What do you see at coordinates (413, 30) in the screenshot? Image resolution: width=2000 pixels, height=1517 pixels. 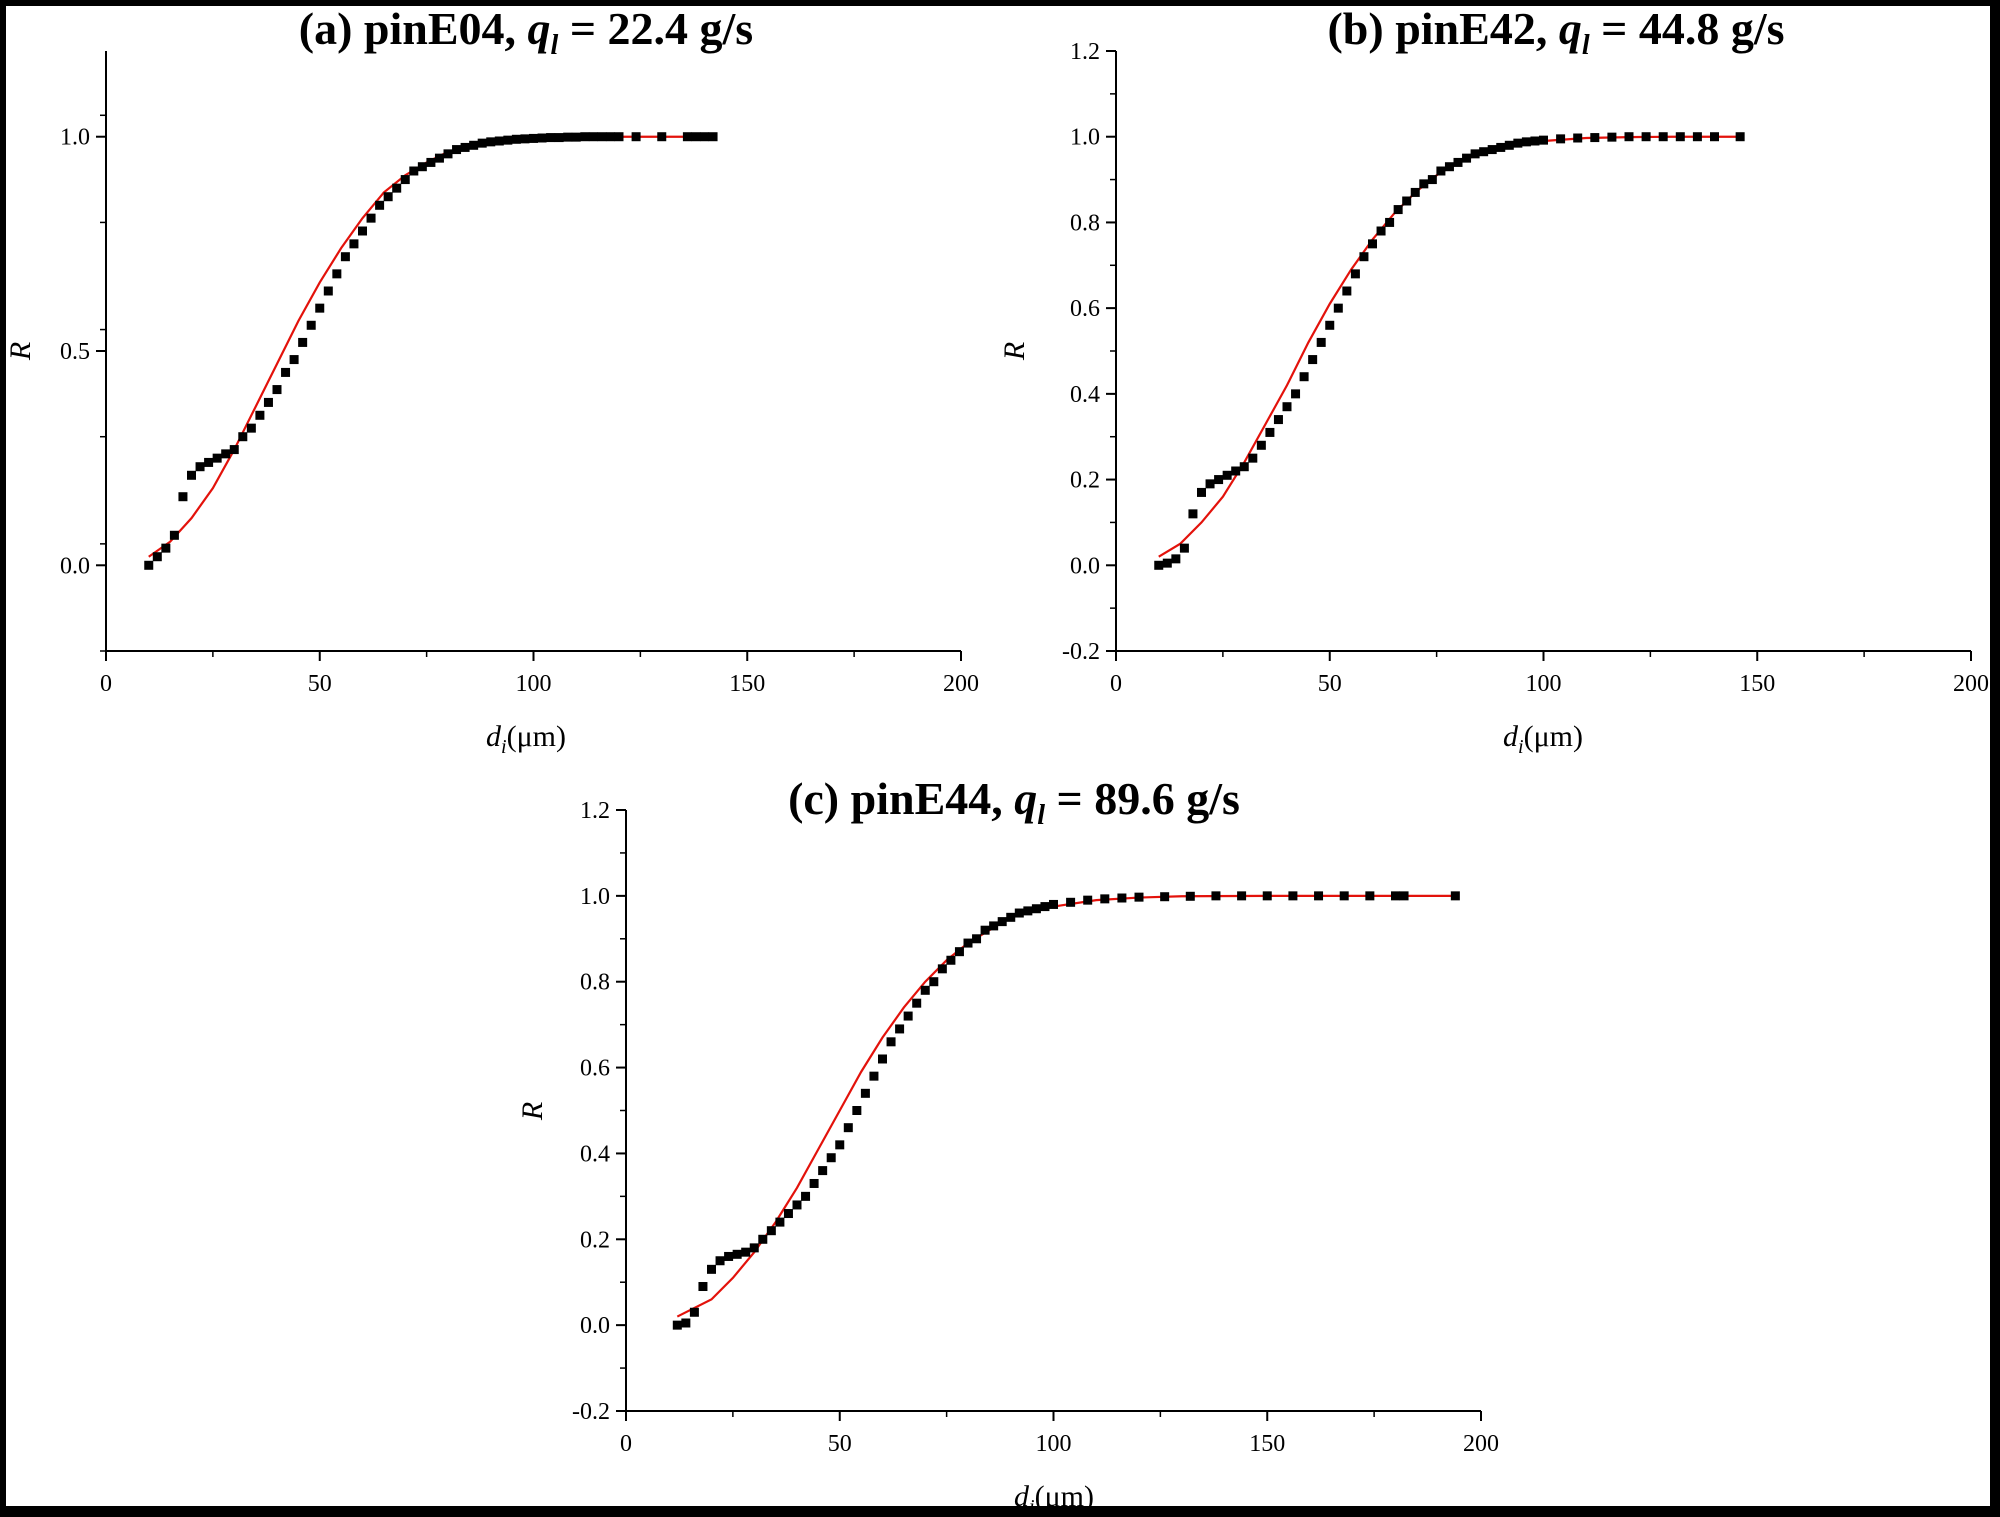 I see `chart-title-prefix: (a) pinE04,` at bounding box center [413, 30].